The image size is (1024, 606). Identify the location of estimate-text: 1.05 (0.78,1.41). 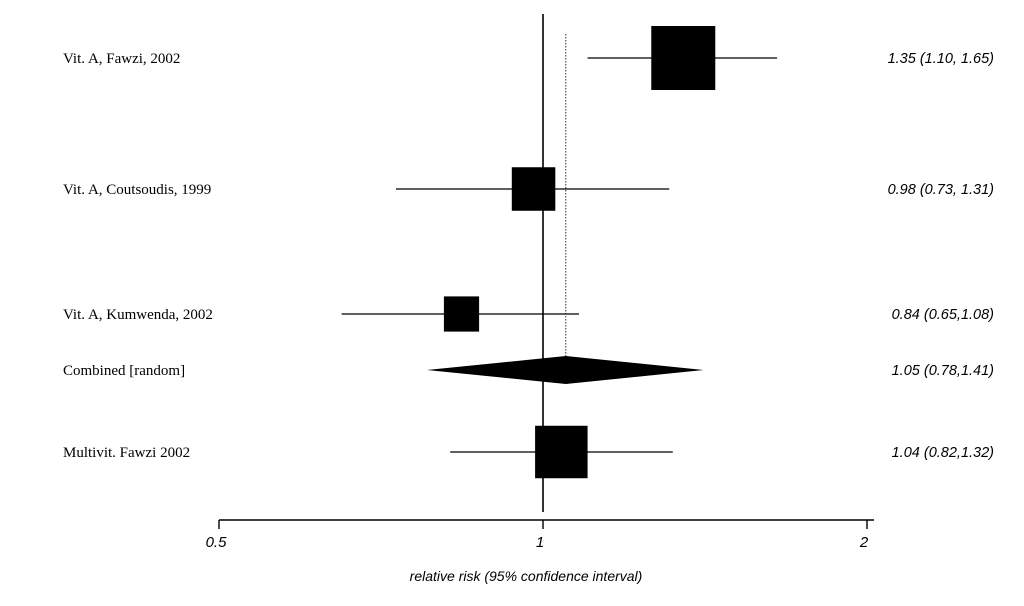
(943, 371).